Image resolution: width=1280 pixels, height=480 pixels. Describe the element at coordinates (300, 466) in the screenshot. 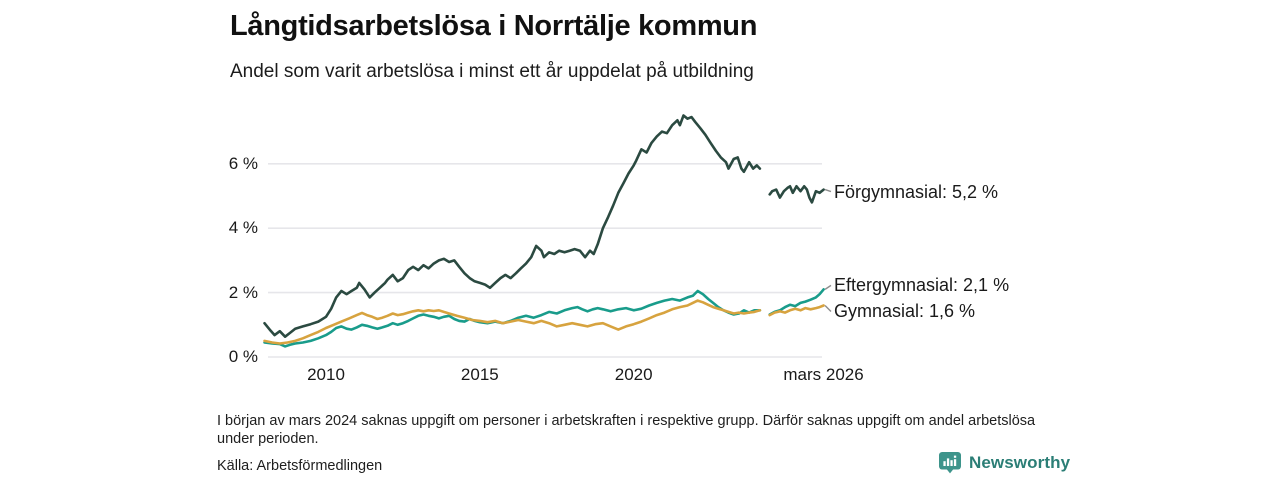

I see `source-attribution: Källa: Arbetsförmedlingen` at that location.